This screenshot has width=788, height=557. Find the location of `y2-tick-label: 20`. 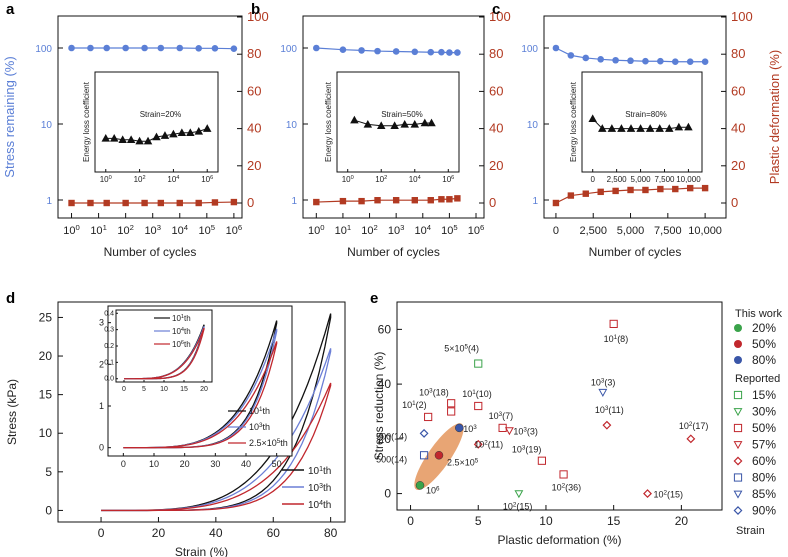

y2-tick-label: 20 is located at coordinates (738, 165).